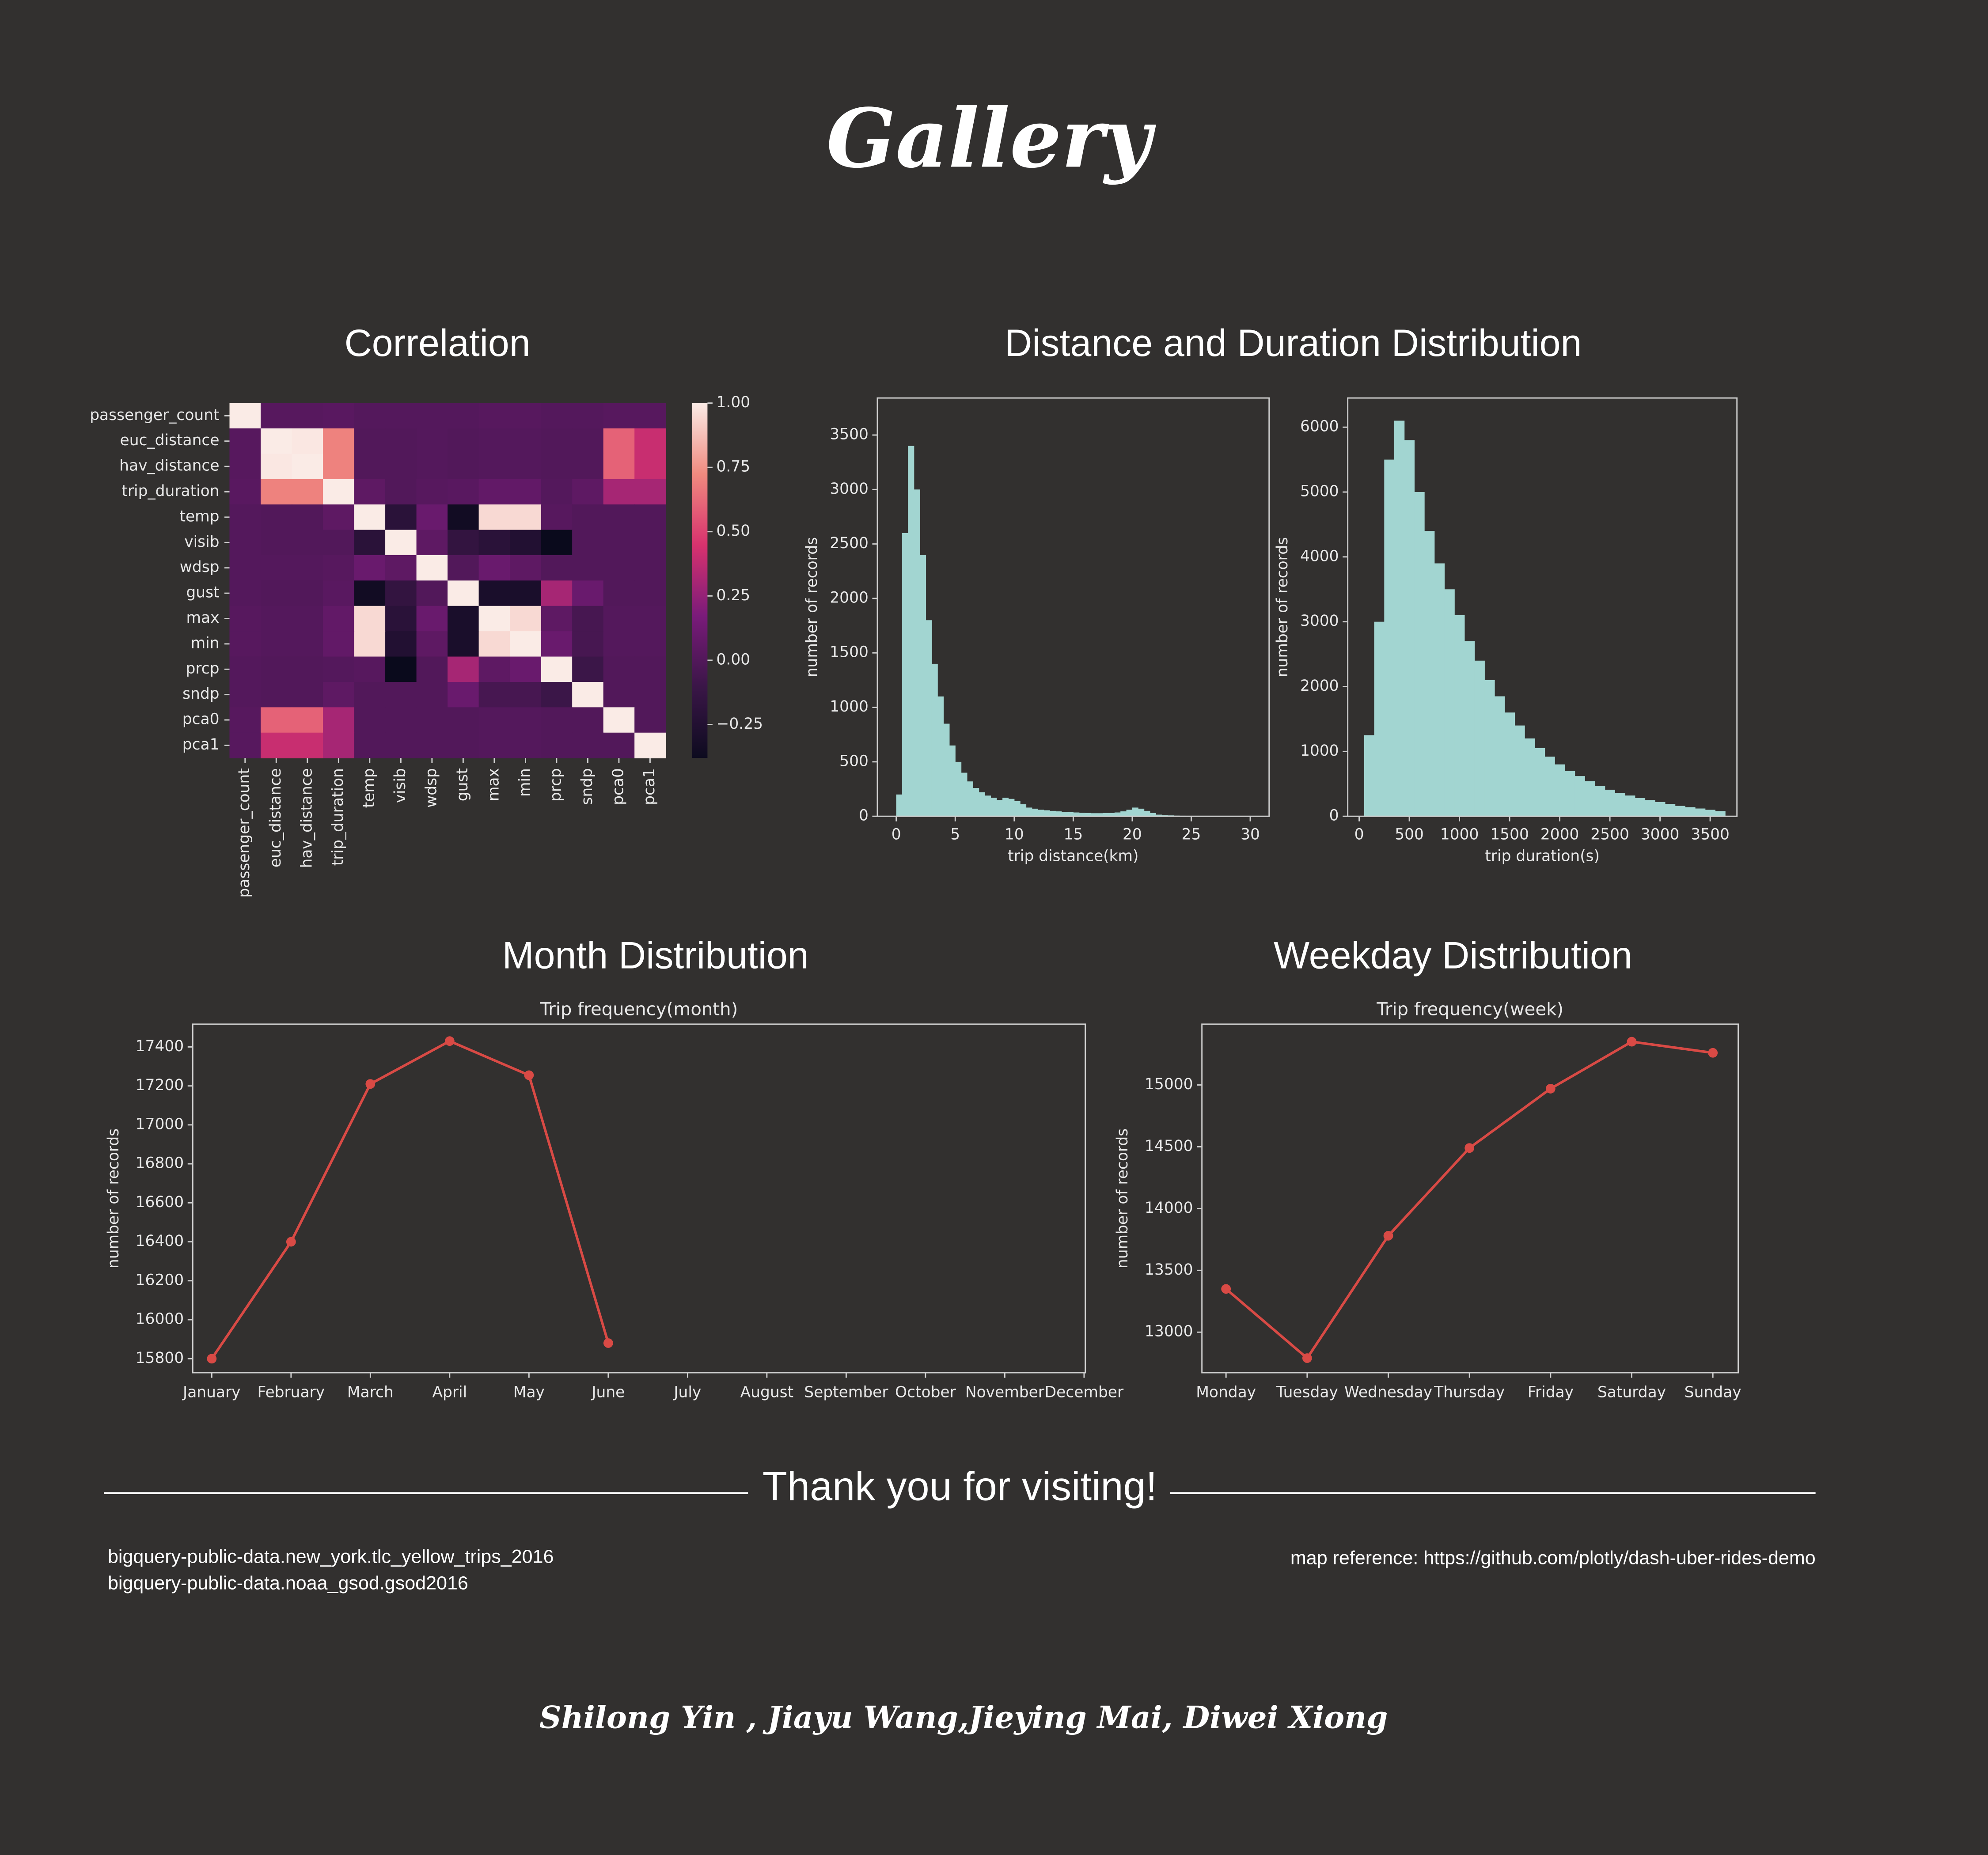 This screenshot has height=1855, width=1988. I want to click on x-tick-label: 1500, so click(1509, 835).